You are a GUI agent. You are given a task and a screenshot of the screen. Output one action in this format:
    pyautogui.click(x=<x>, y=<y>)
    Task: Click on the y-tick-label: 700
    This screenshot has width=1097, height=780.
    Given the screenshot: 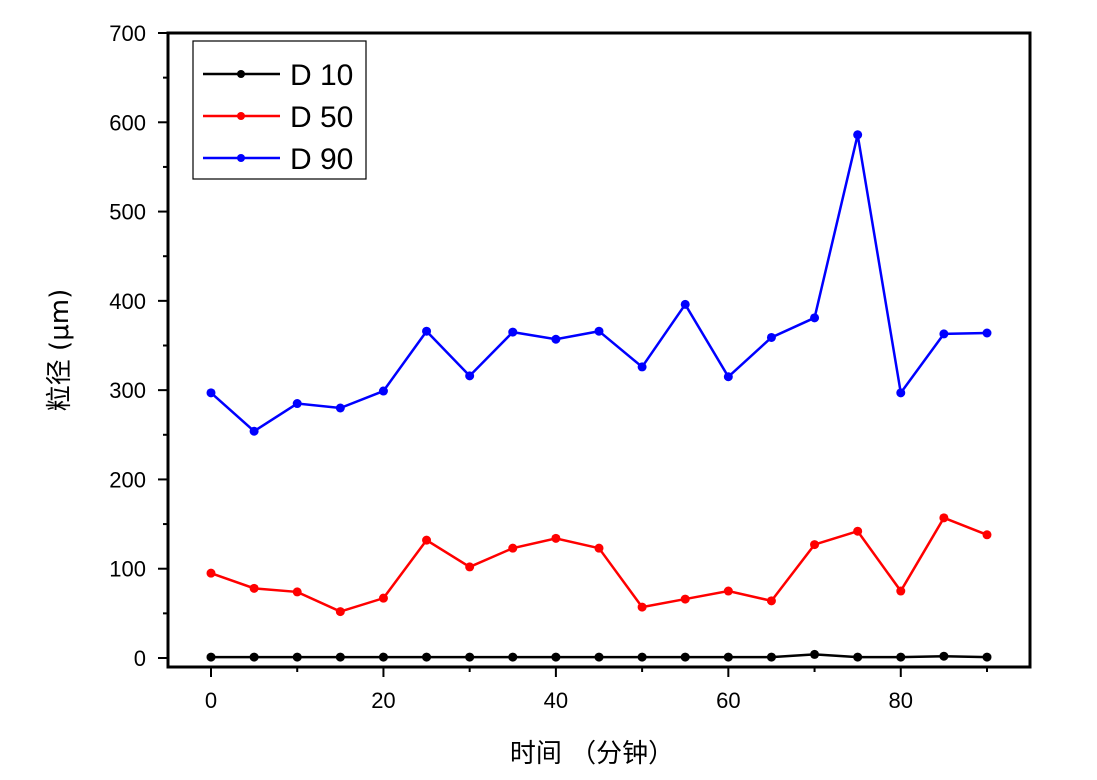 What is the action you would take?
    pyautogui.click(x=127, y=33)
    